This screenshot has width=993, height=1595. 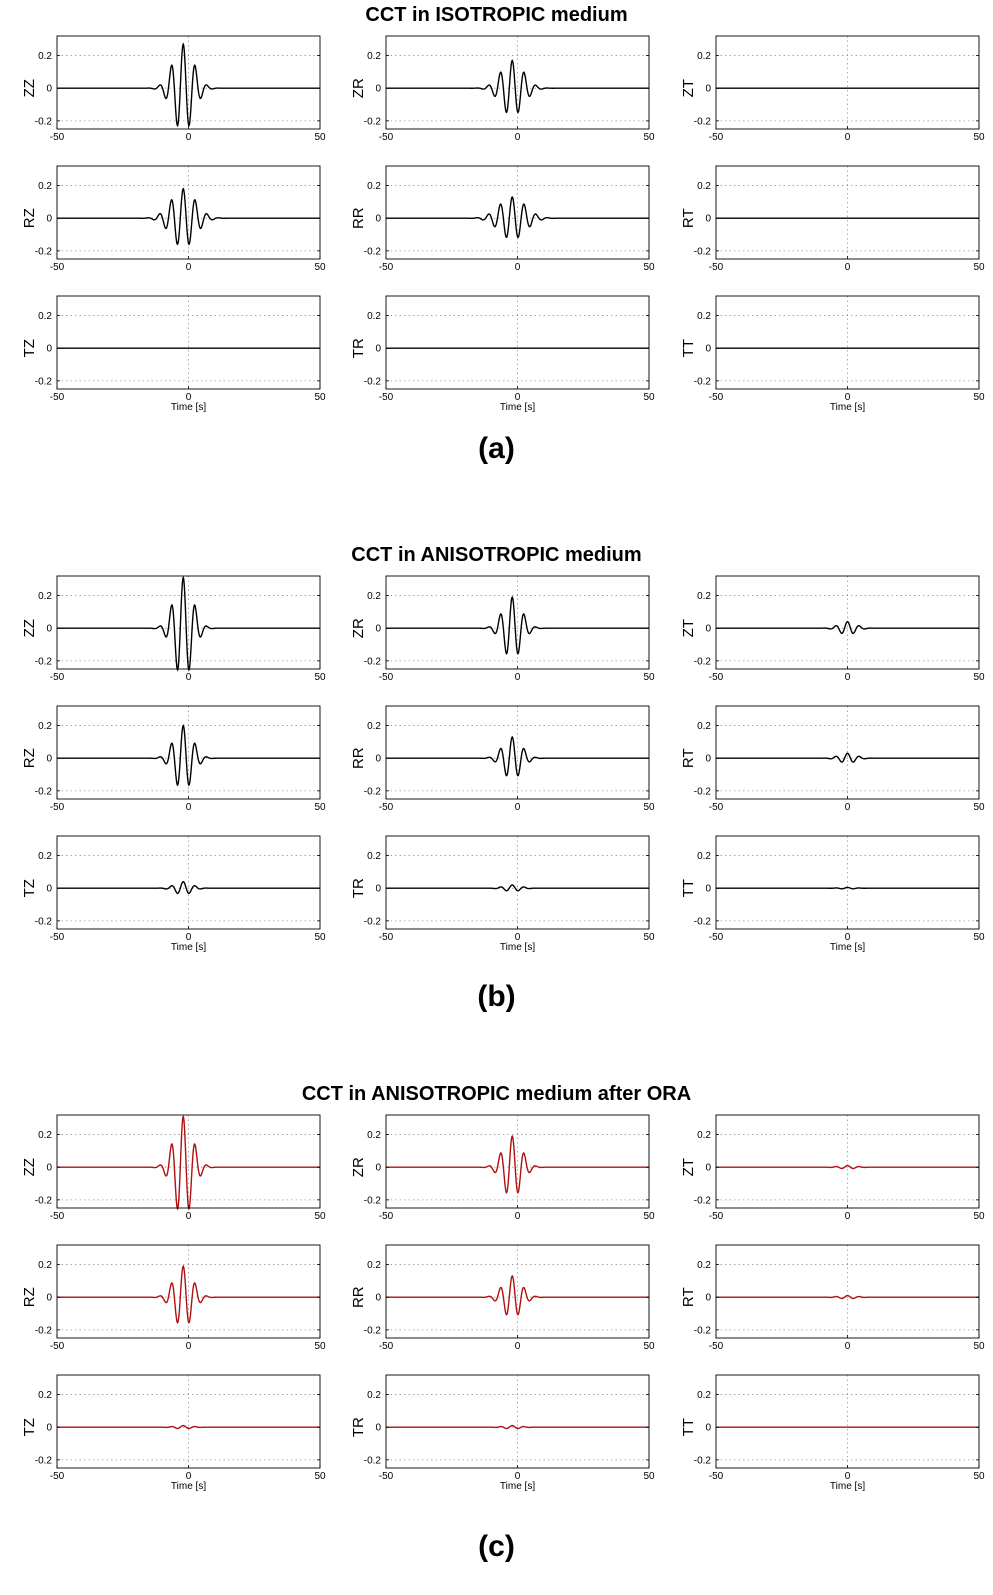 What do you see at coordinates (688, 628) in the screenshot?
I see `ylabel-zt: ZT` at bounding box center [688, 628].